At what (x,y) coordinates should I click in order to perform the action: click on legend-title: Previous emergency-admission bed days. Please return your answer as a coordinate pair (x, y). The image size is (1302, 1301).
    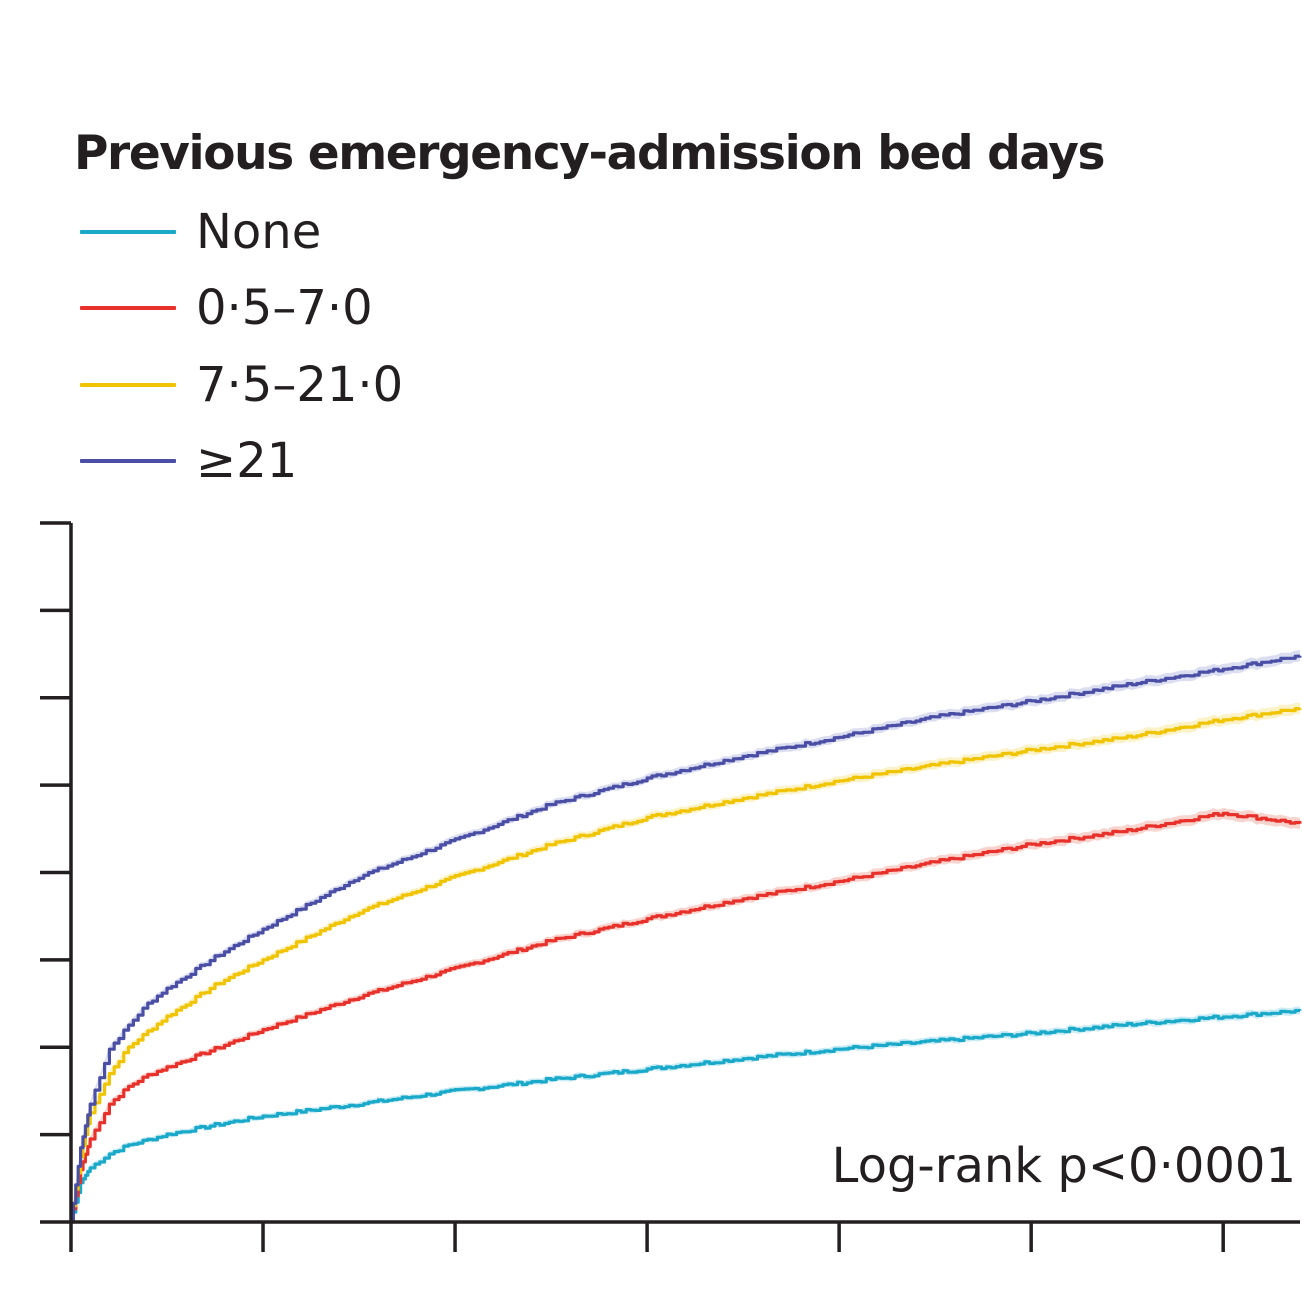
    Looking at the image, I should click on (590, 153).